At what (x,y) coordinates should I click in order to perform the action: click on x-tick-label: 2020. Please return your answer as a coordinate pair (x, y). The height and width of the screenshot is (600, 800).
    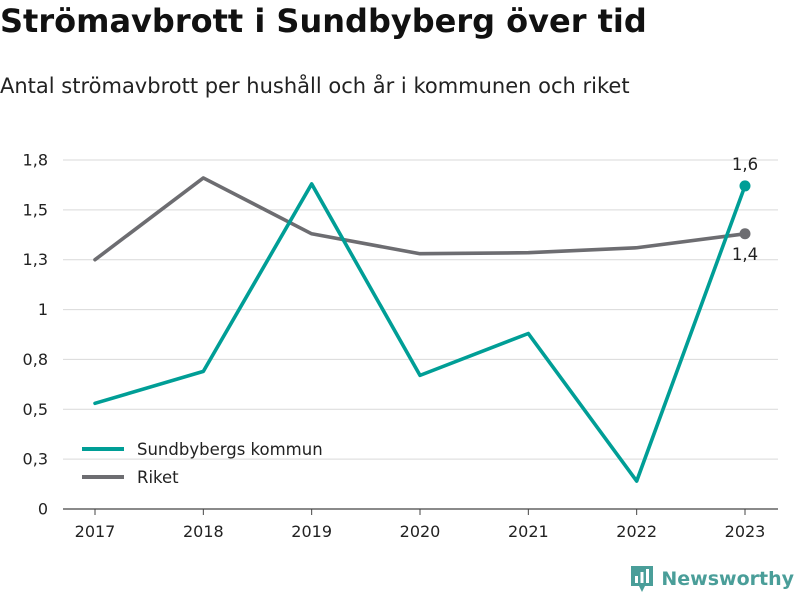
    Looking at the image, I should click on (420, 531).